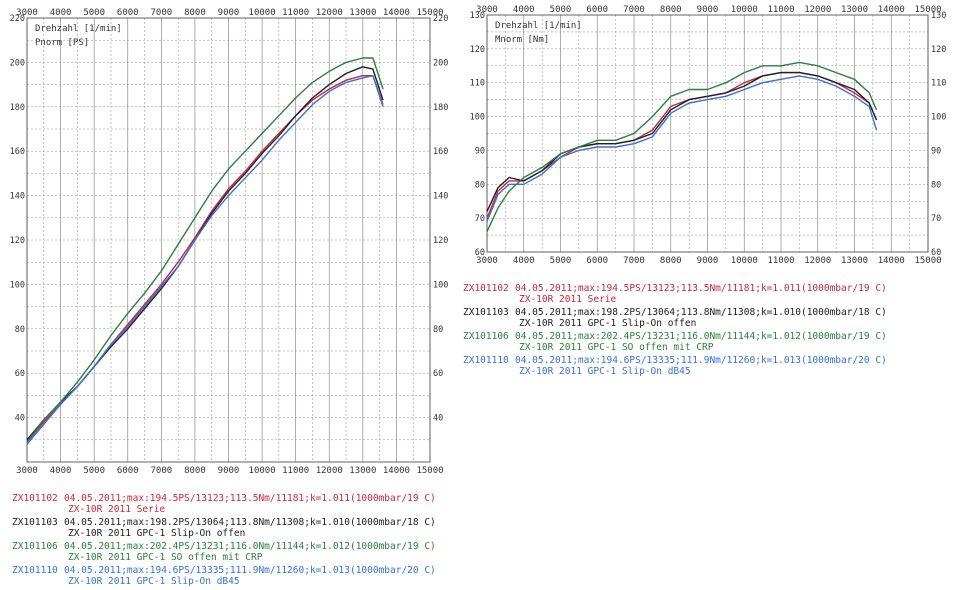 The width and height of the screenshot is (975, 590). I want to click on x-axis-label: Drehzahl [1/min], so click(78, 29).